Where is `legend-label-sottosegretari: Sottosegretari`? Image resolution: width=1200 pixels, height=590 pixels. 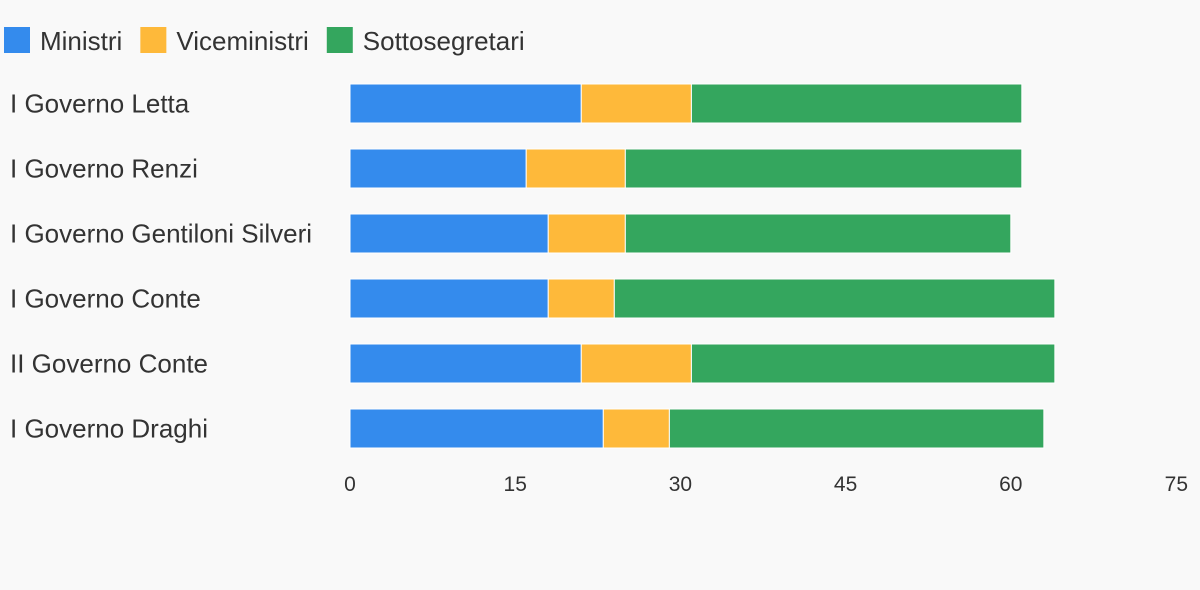
legend-label-sottosegretari: Sottosegretari is located at coordinates (444, 41).